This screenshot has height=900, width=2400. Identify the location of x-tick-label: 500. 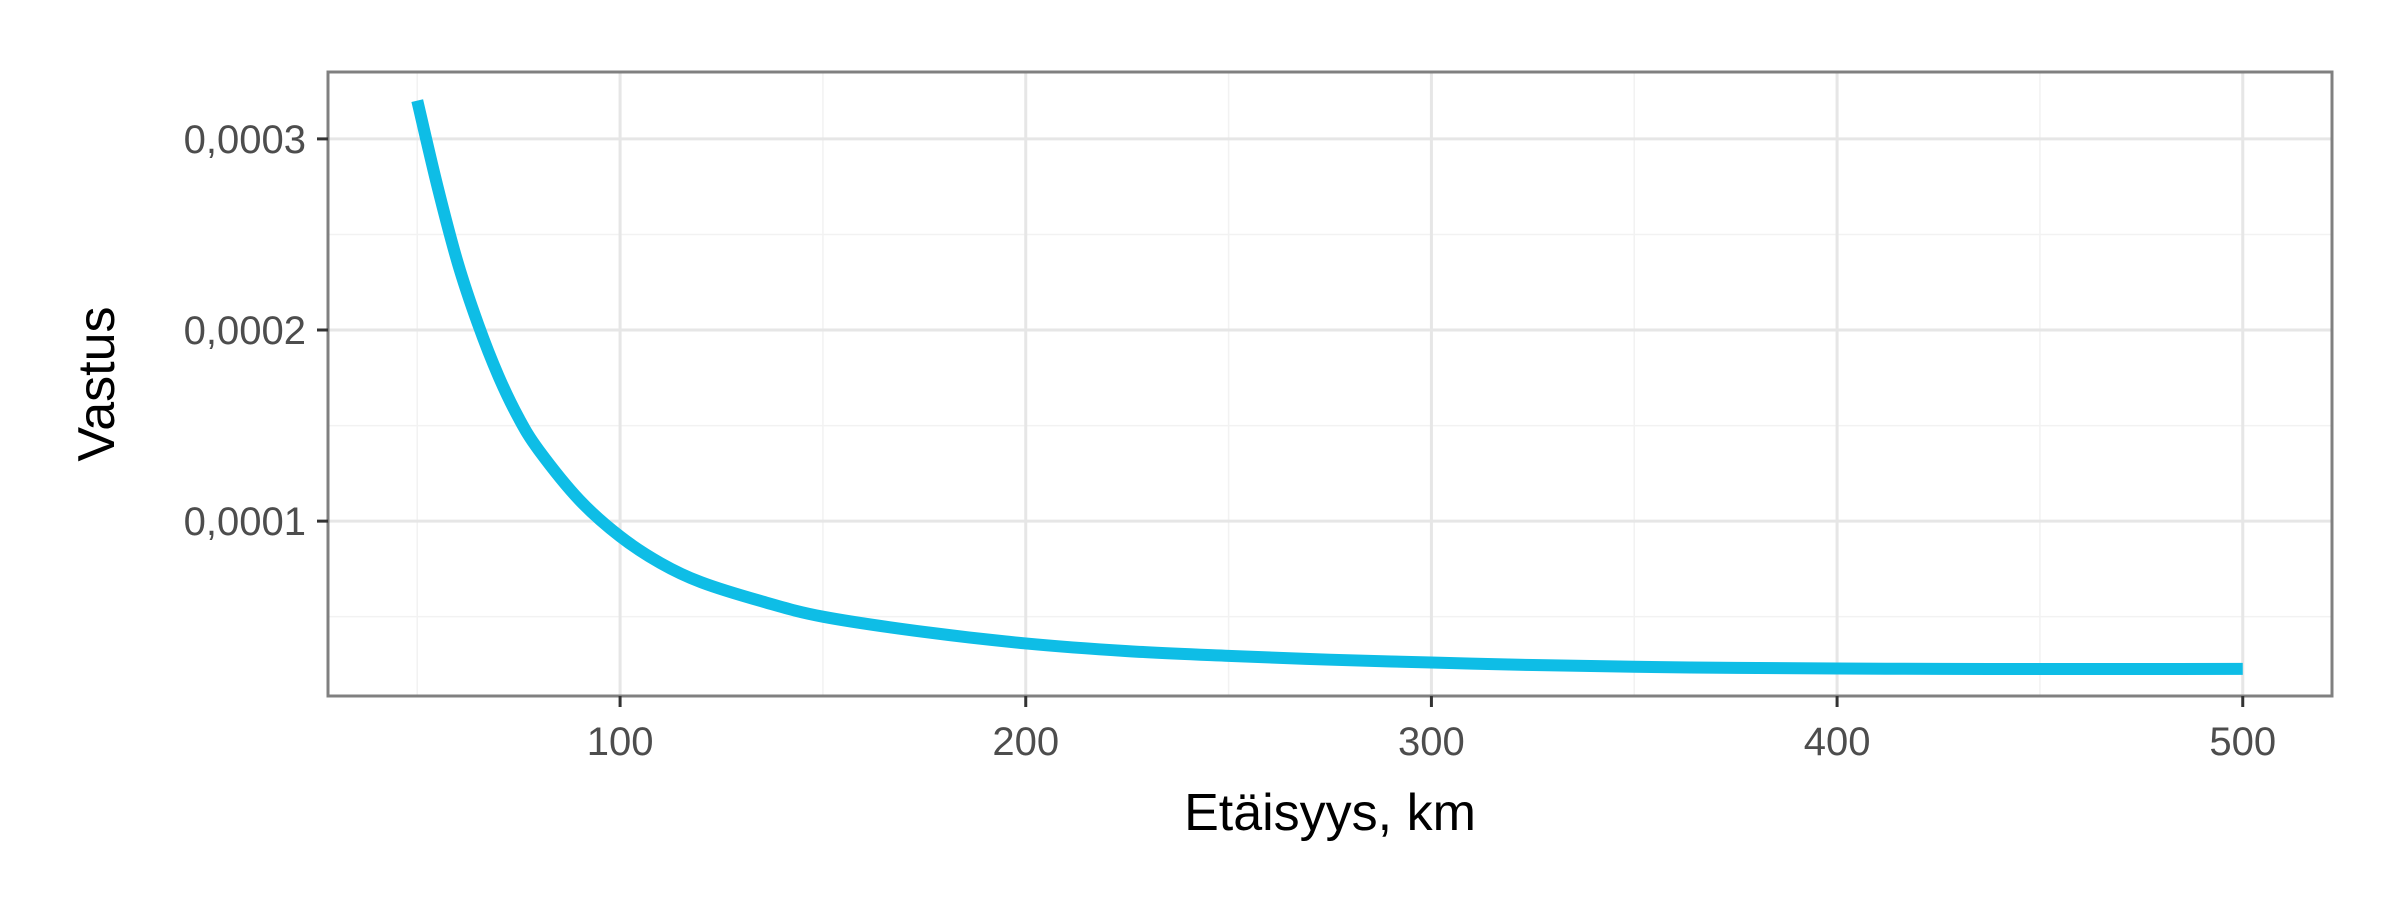
(2242, 742).